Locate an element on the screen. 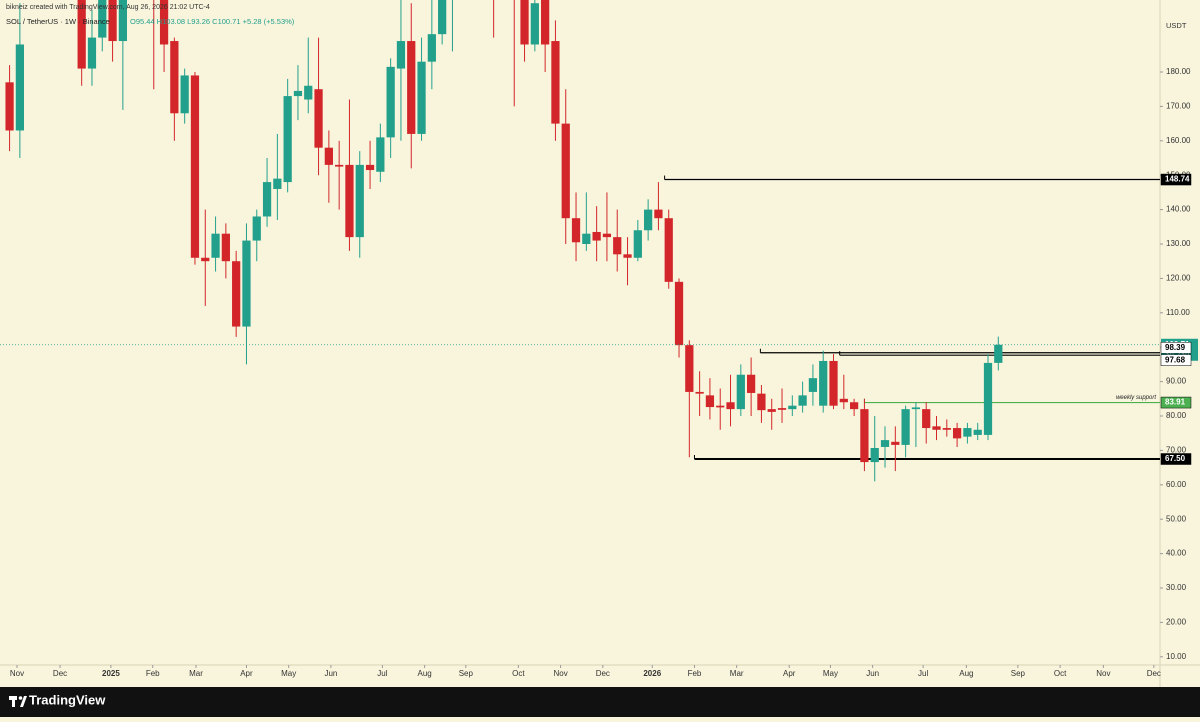  x-tick-label: Apr is located at coordinates (789, 673).